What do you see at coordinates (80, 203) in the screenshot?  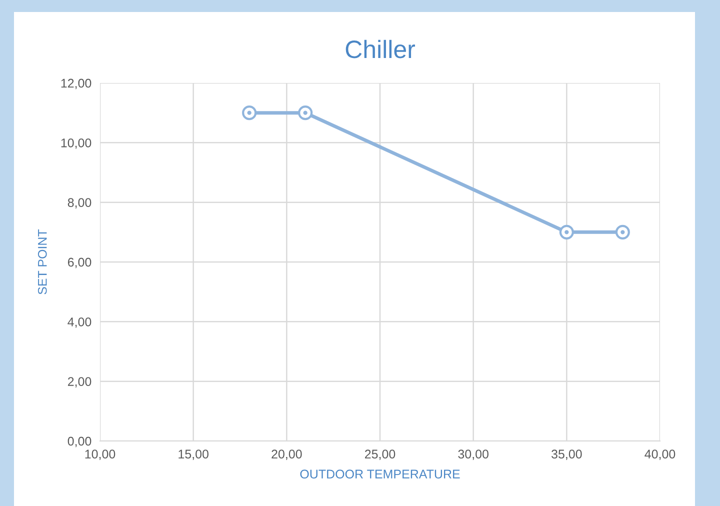 I see `y-tick-label: 8,00` at bounding box center [80, 203].